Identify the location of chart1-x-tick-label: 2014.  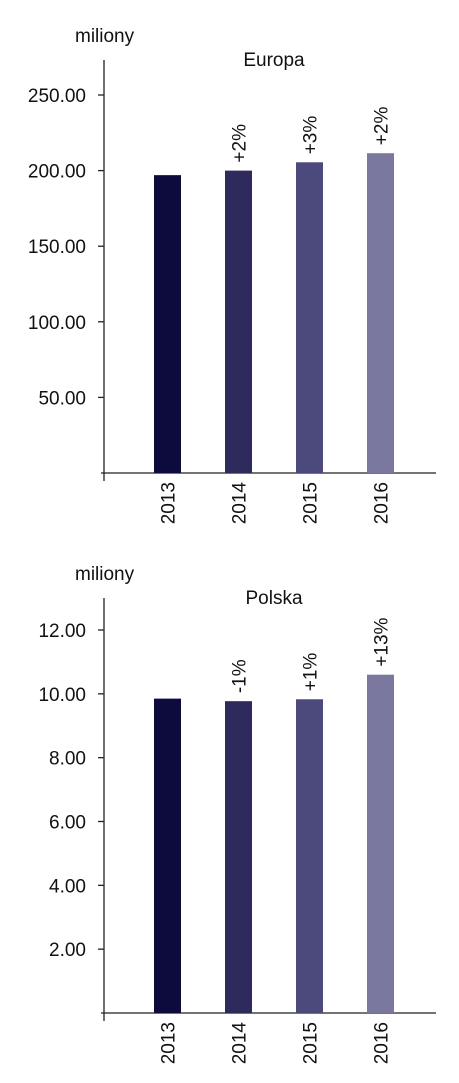
(240, 503).